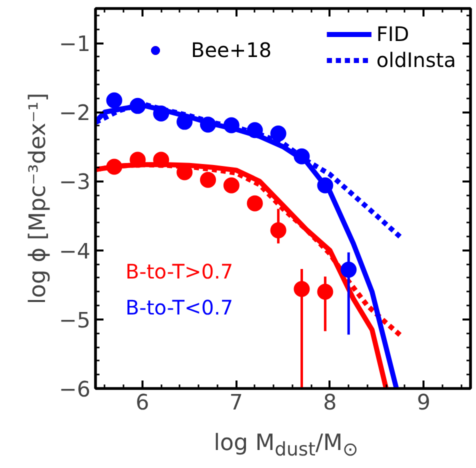 This screenshot has width=476, height=468. Describe the element at coordinates (180, 308) in the screenshot. I see `annotation: B-to-T<0.7` at that location.